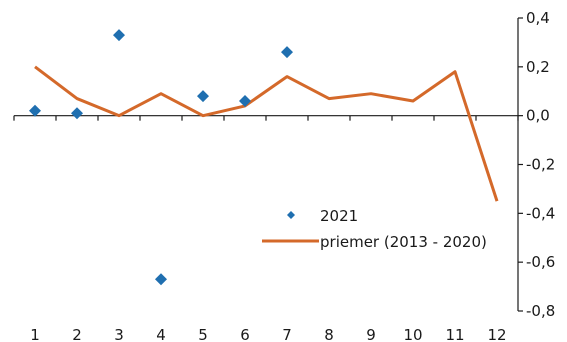 This screenshot has width=567, height=342. Describe the element at coordinates (412, 334) in the screenshot. I see `x-tick-label: 10` at that location.